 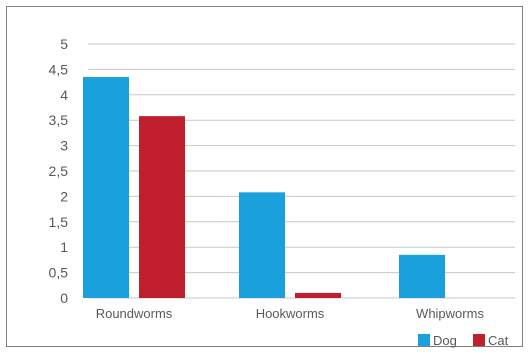 What do you see at coordinates (59, 222) in the screenshot?
I see `y-tick-label: 1,5` at bounding box center [59, 222].